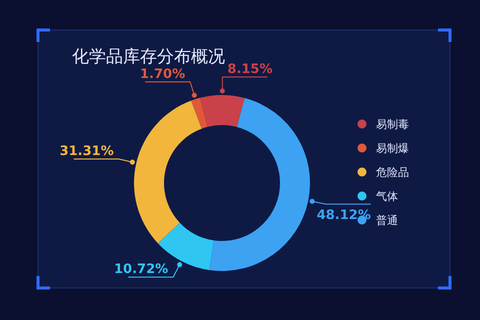 The image size is (480, 320). What do you see at coordinates (250, 69) in the screenshot?
I see `data-label: 8.15%` at bounding box center [250, 69].